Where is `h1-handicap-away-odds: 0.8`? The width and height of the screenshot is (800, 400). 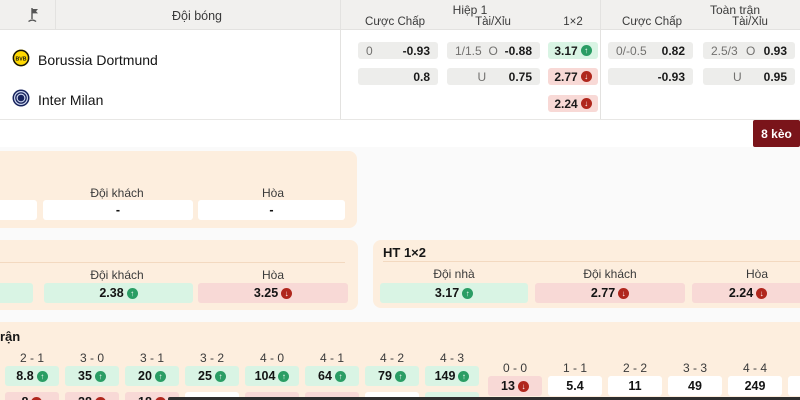 h1-handicap-away-odds: 0.8 is located at coordinates (398, 76).